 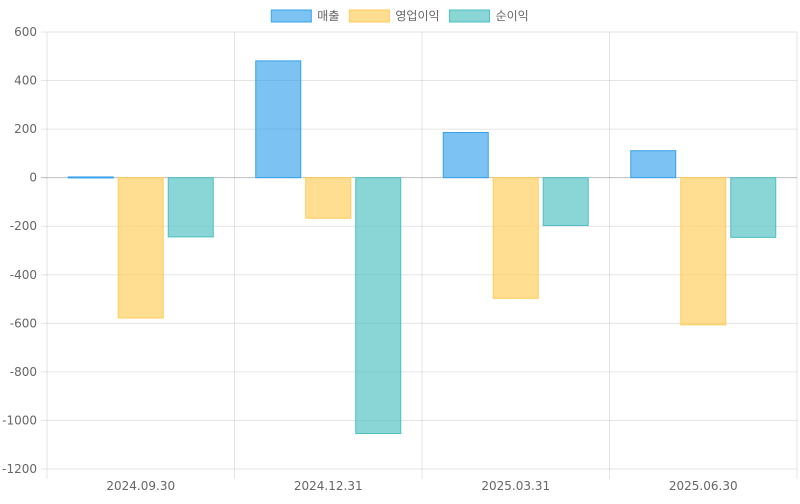 I want to click on legend-label: 매출, so click(x=328, y=16).